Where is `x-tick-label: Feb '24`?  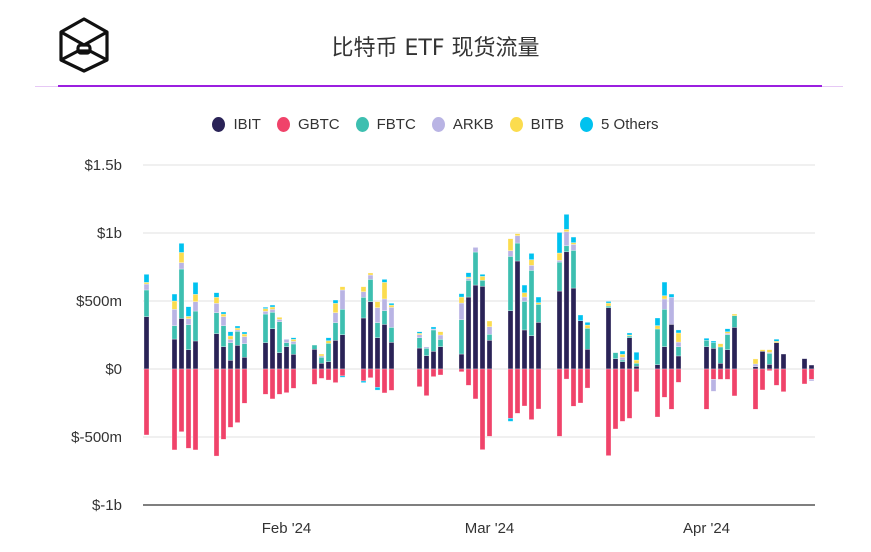
x-tick-label: Feb '24 is located at coordinates (287, 528).